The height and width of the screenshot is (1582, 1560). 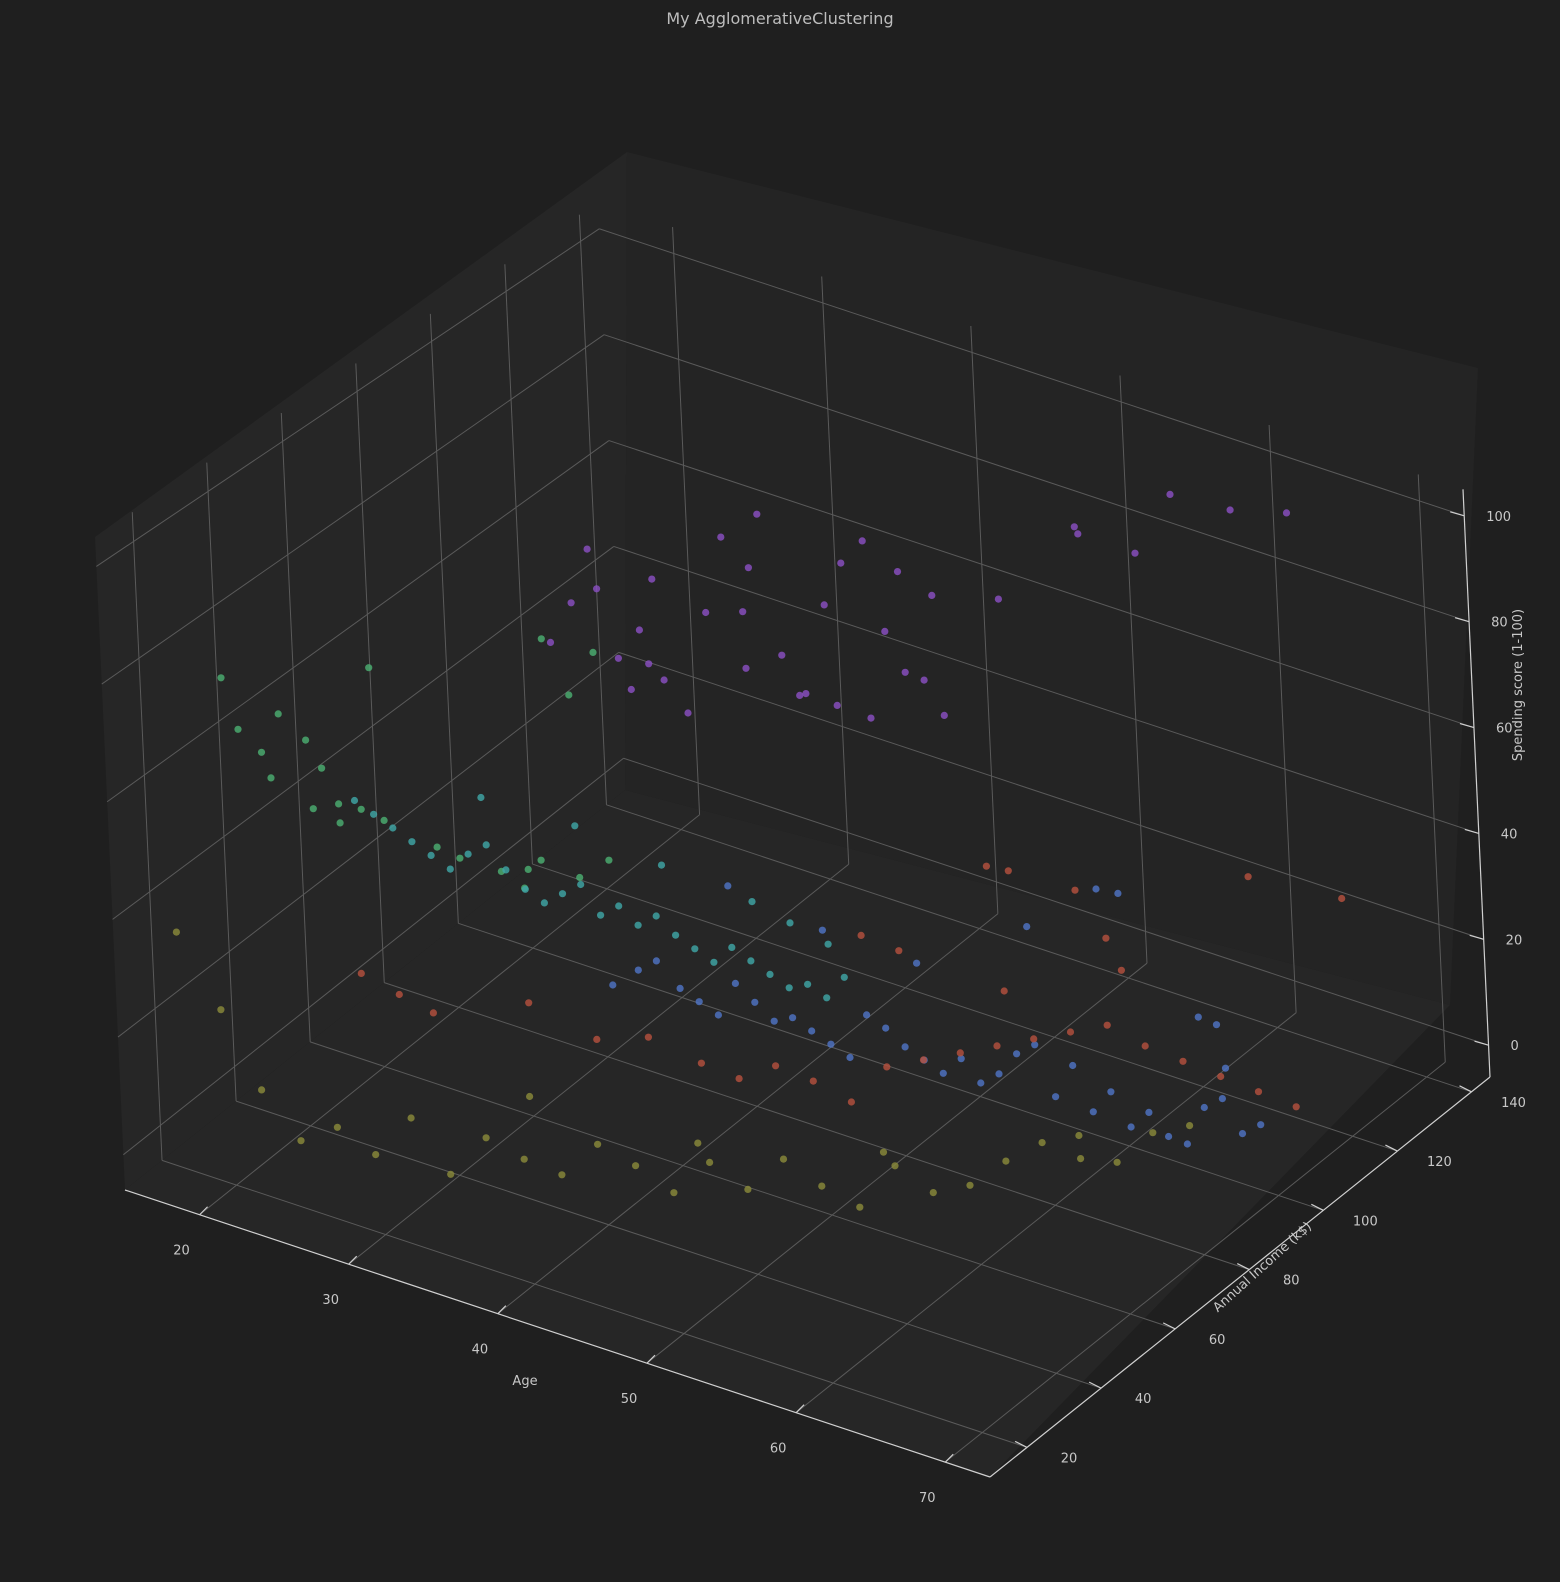 What do you see at coordinates (1518, 685) in the screenshot?
I see `z-axis-label: Spending score (1-100)` at bounding box center [1518, 685].